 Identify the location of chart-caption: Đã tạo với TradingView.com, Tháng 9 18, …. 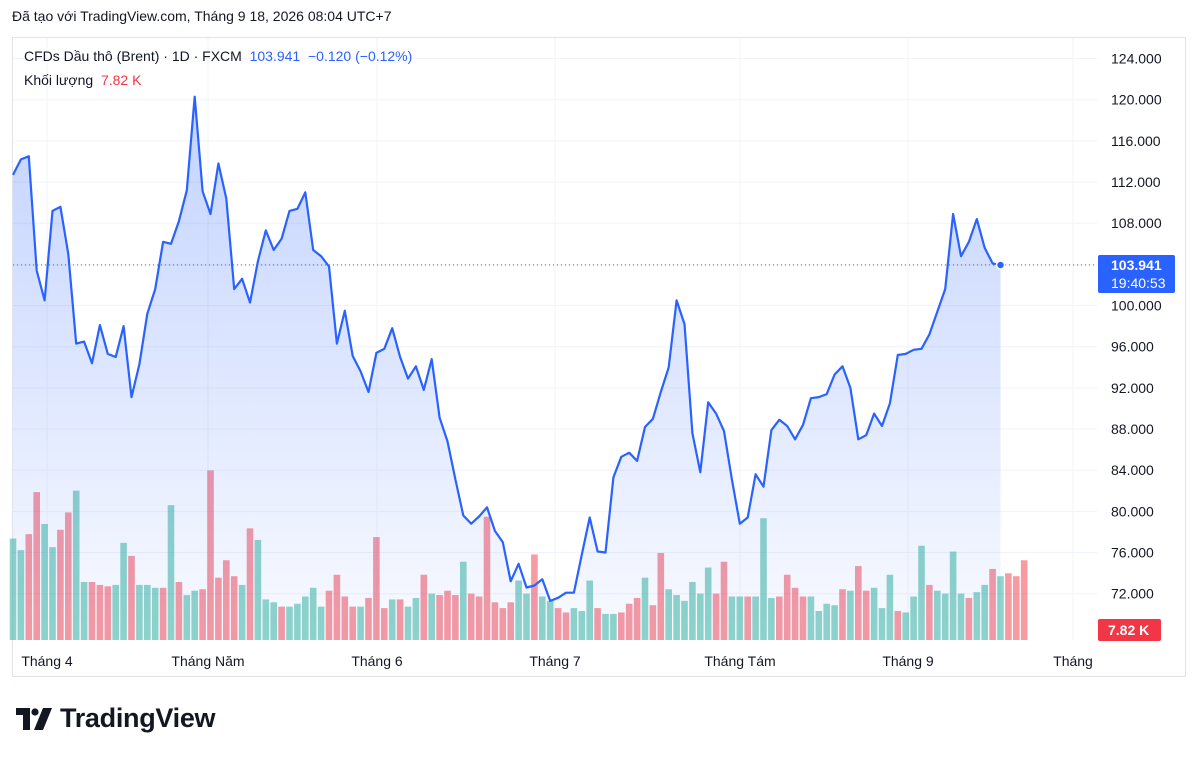
(202, 16).